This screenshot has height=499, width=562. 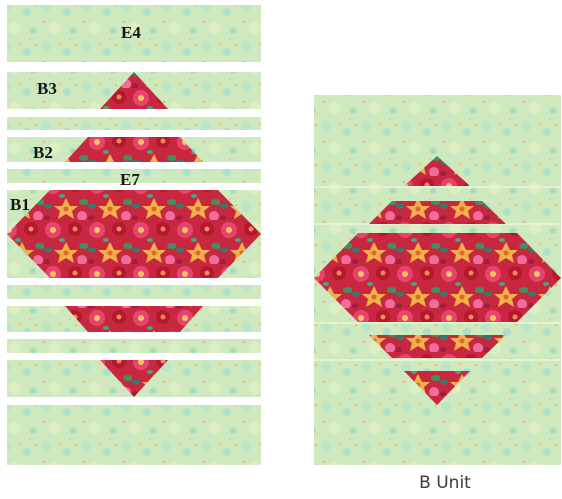 I want to click on triangle-b3-lower, so click(x=134, y=378).